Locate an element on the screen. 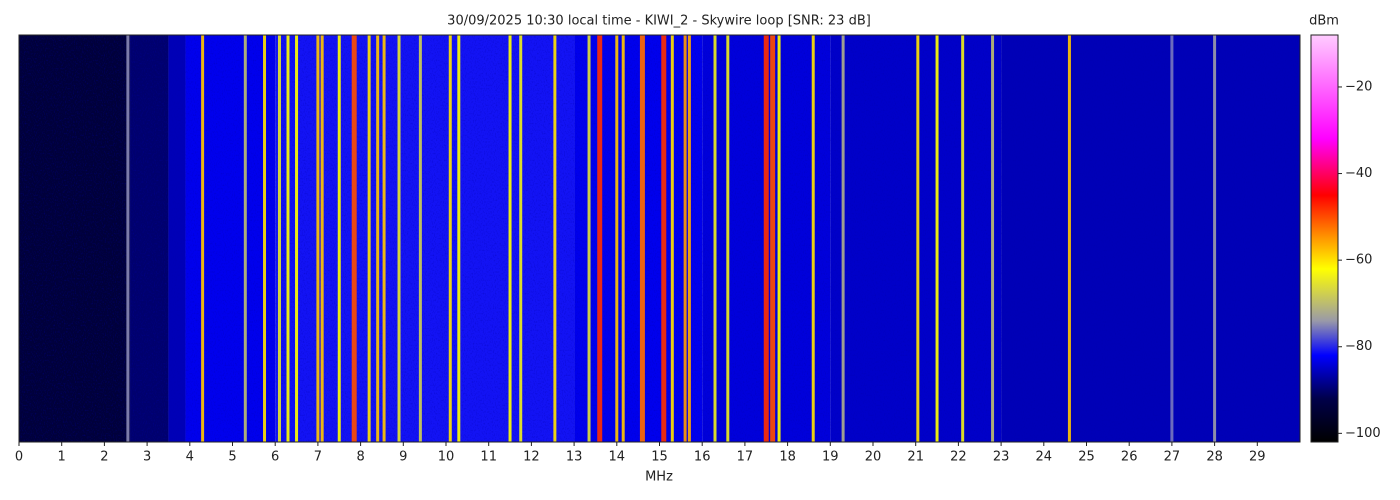  colorbar-tick-label: −100 is located at coordinates (1363, 433).